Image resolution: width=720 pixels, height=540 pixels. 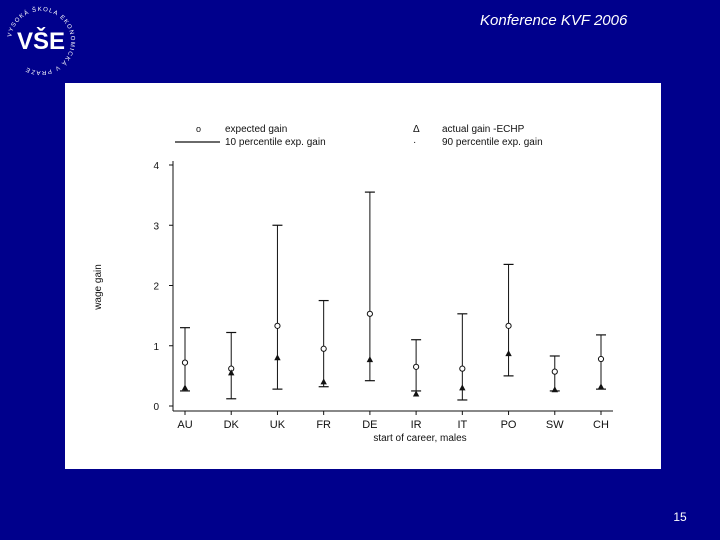 I want to click on y-axis-label: wage gain, so click(x=98, y=287).